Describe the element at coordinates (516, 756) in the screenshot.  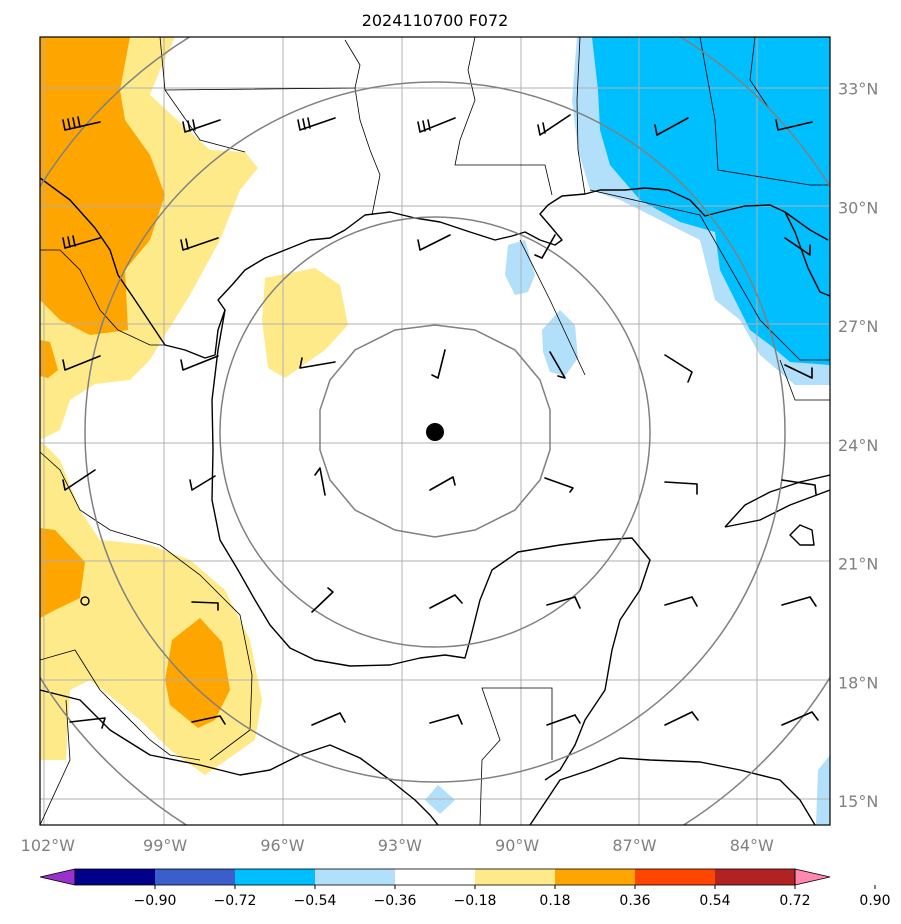
I see `guatemala-border` at that location.